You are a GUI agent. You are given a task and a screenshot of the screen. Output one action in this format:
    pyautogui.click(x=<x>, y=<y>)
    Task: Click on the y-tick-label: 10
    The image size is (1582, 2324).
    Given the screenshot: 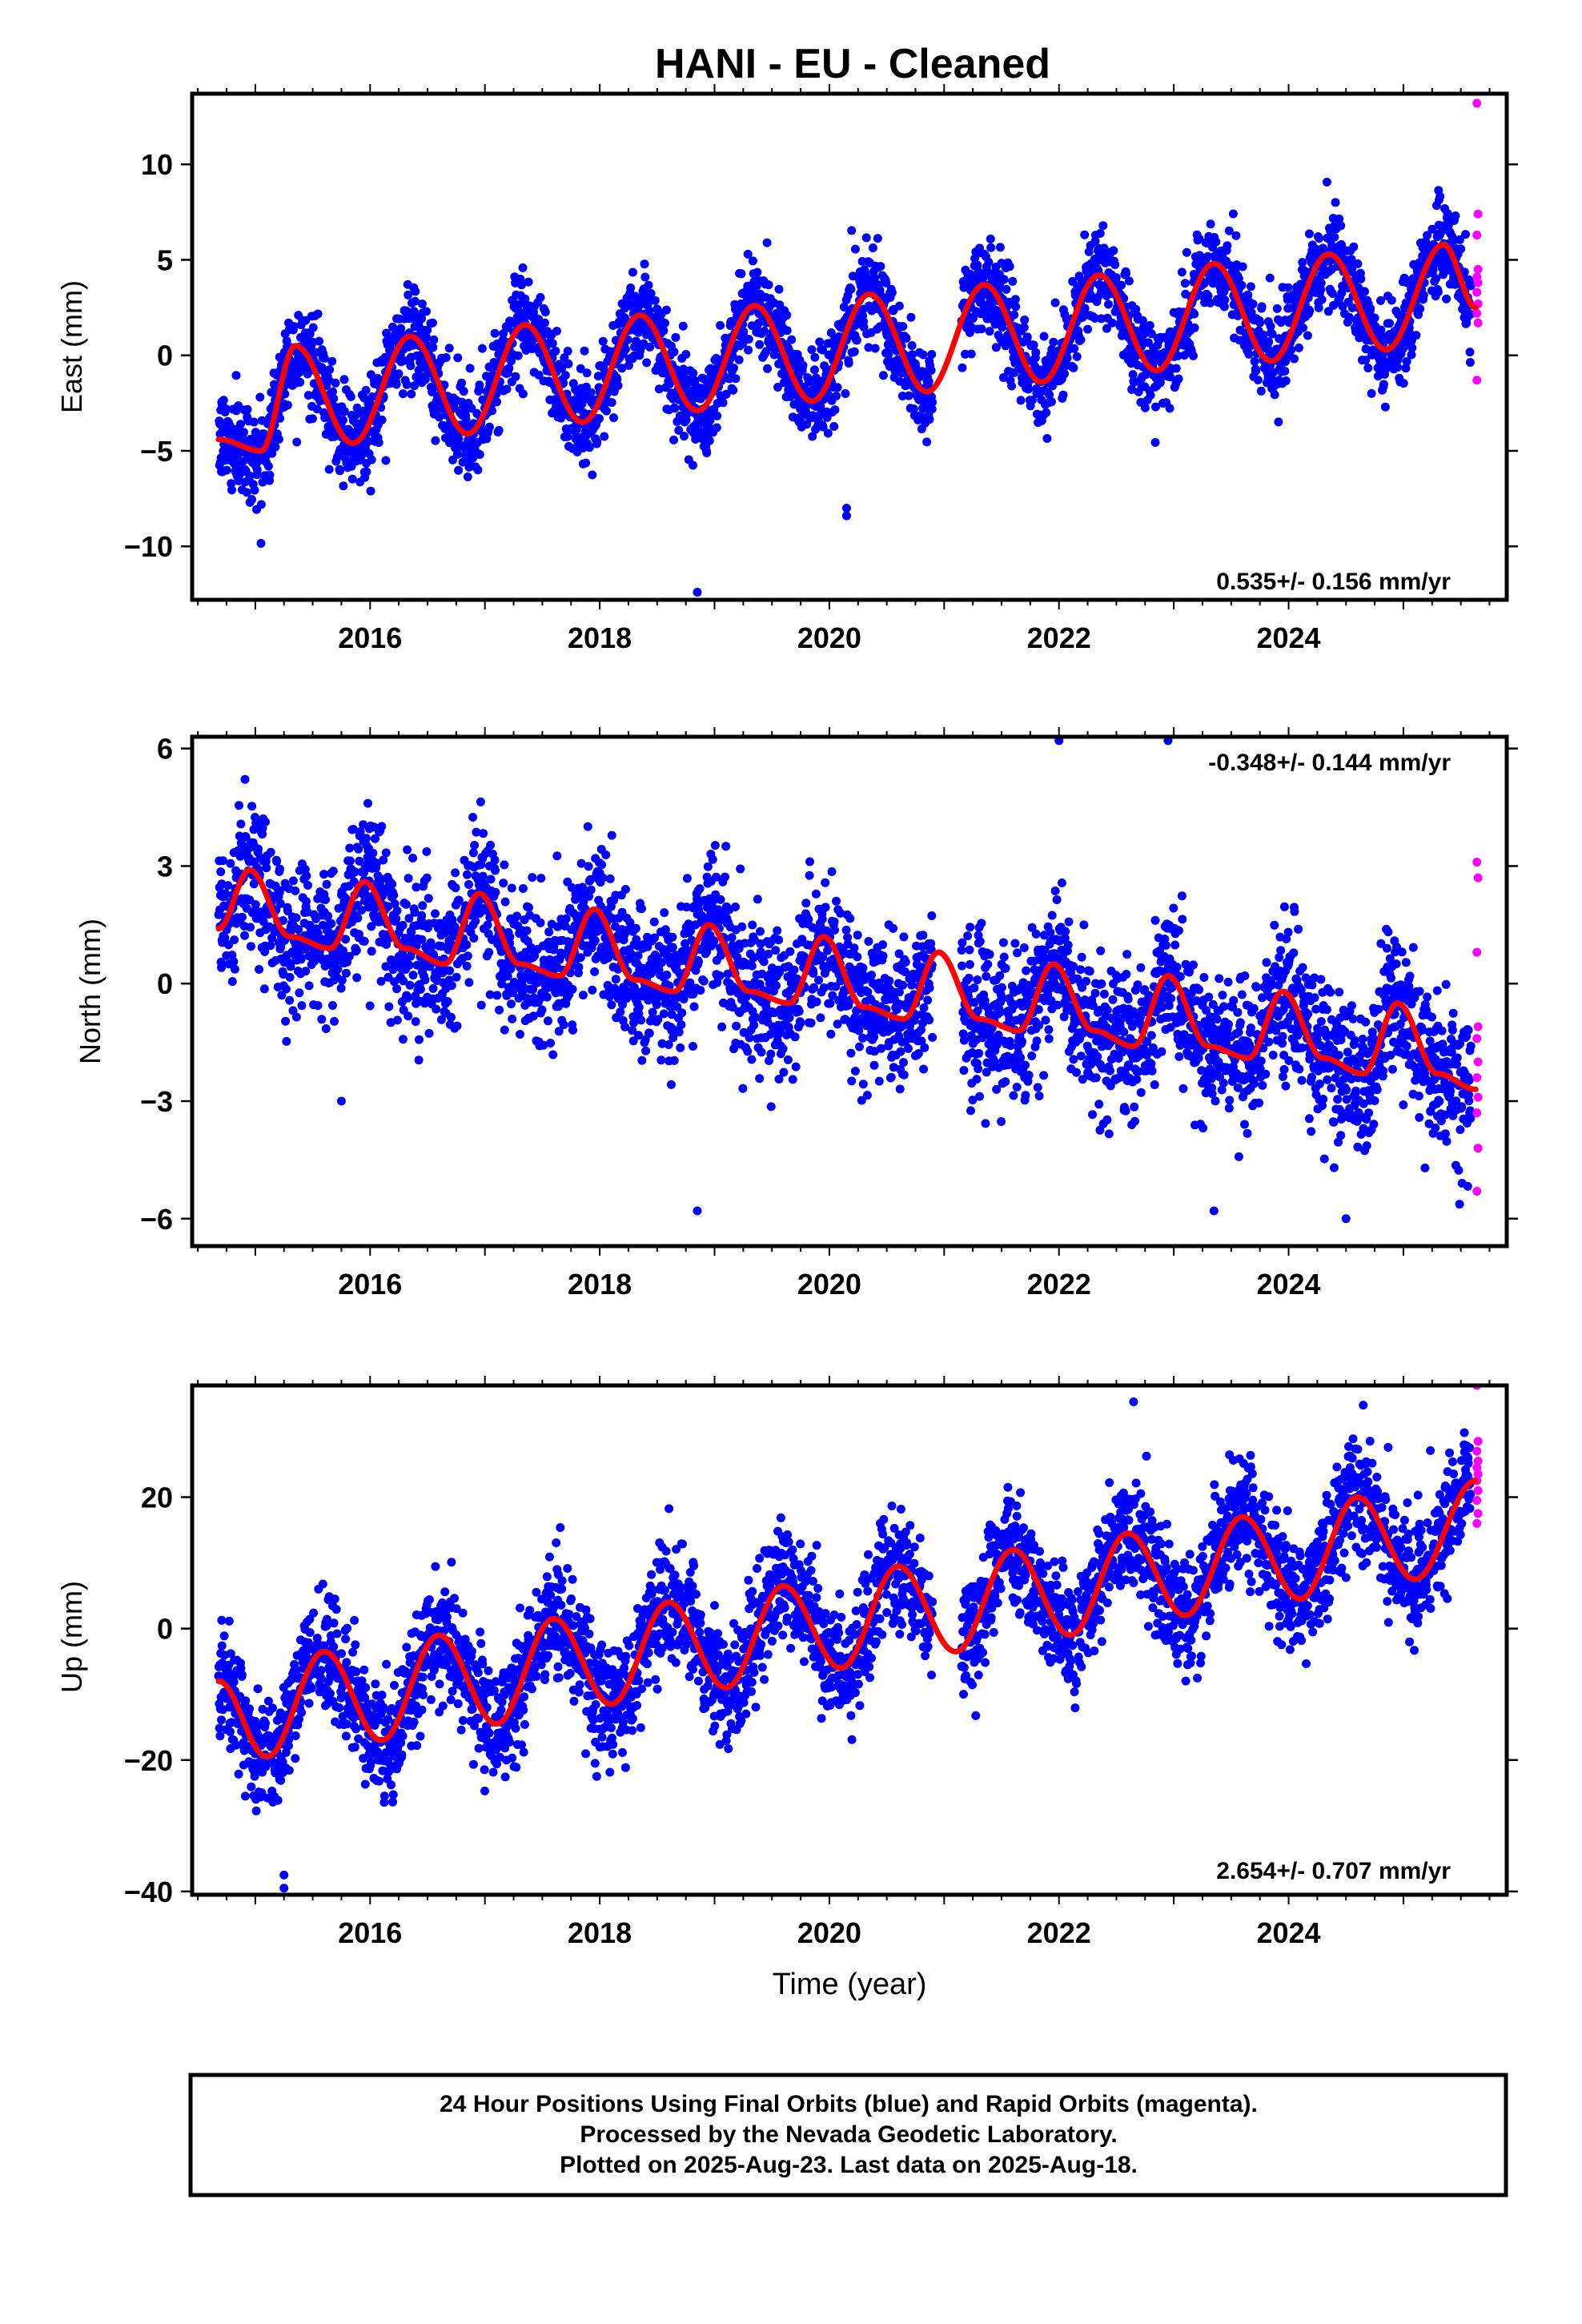 What is the action you would take?
    pyautogui.click(x=157, y=164)
    